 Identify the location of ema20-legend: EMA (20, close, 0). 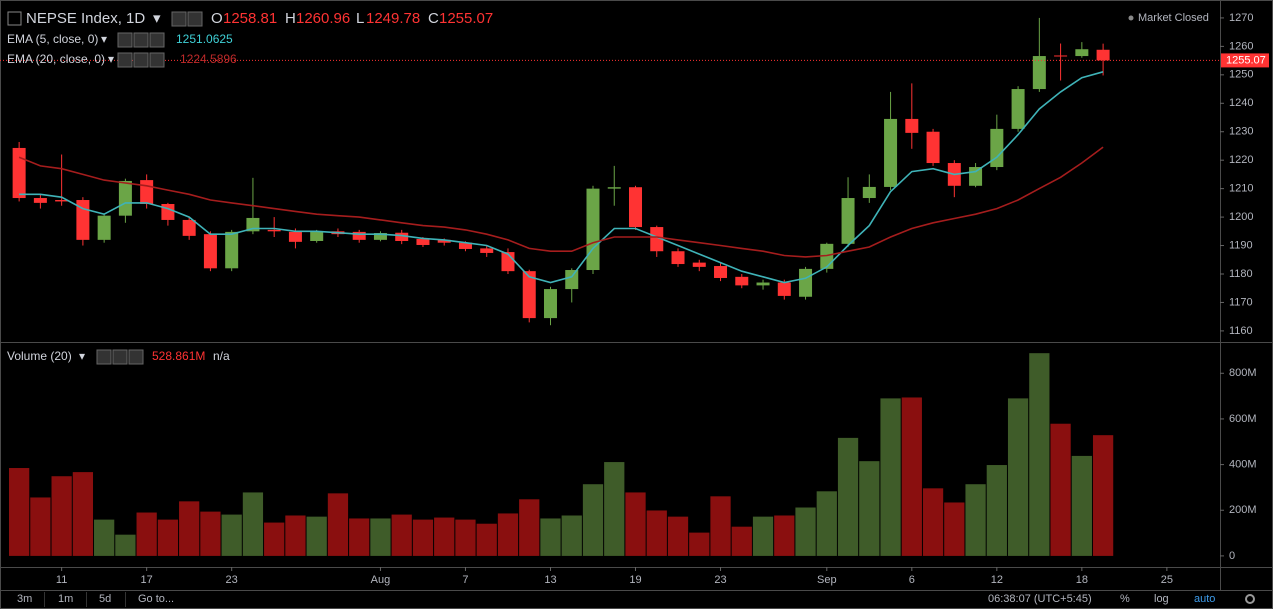
(56, 59).